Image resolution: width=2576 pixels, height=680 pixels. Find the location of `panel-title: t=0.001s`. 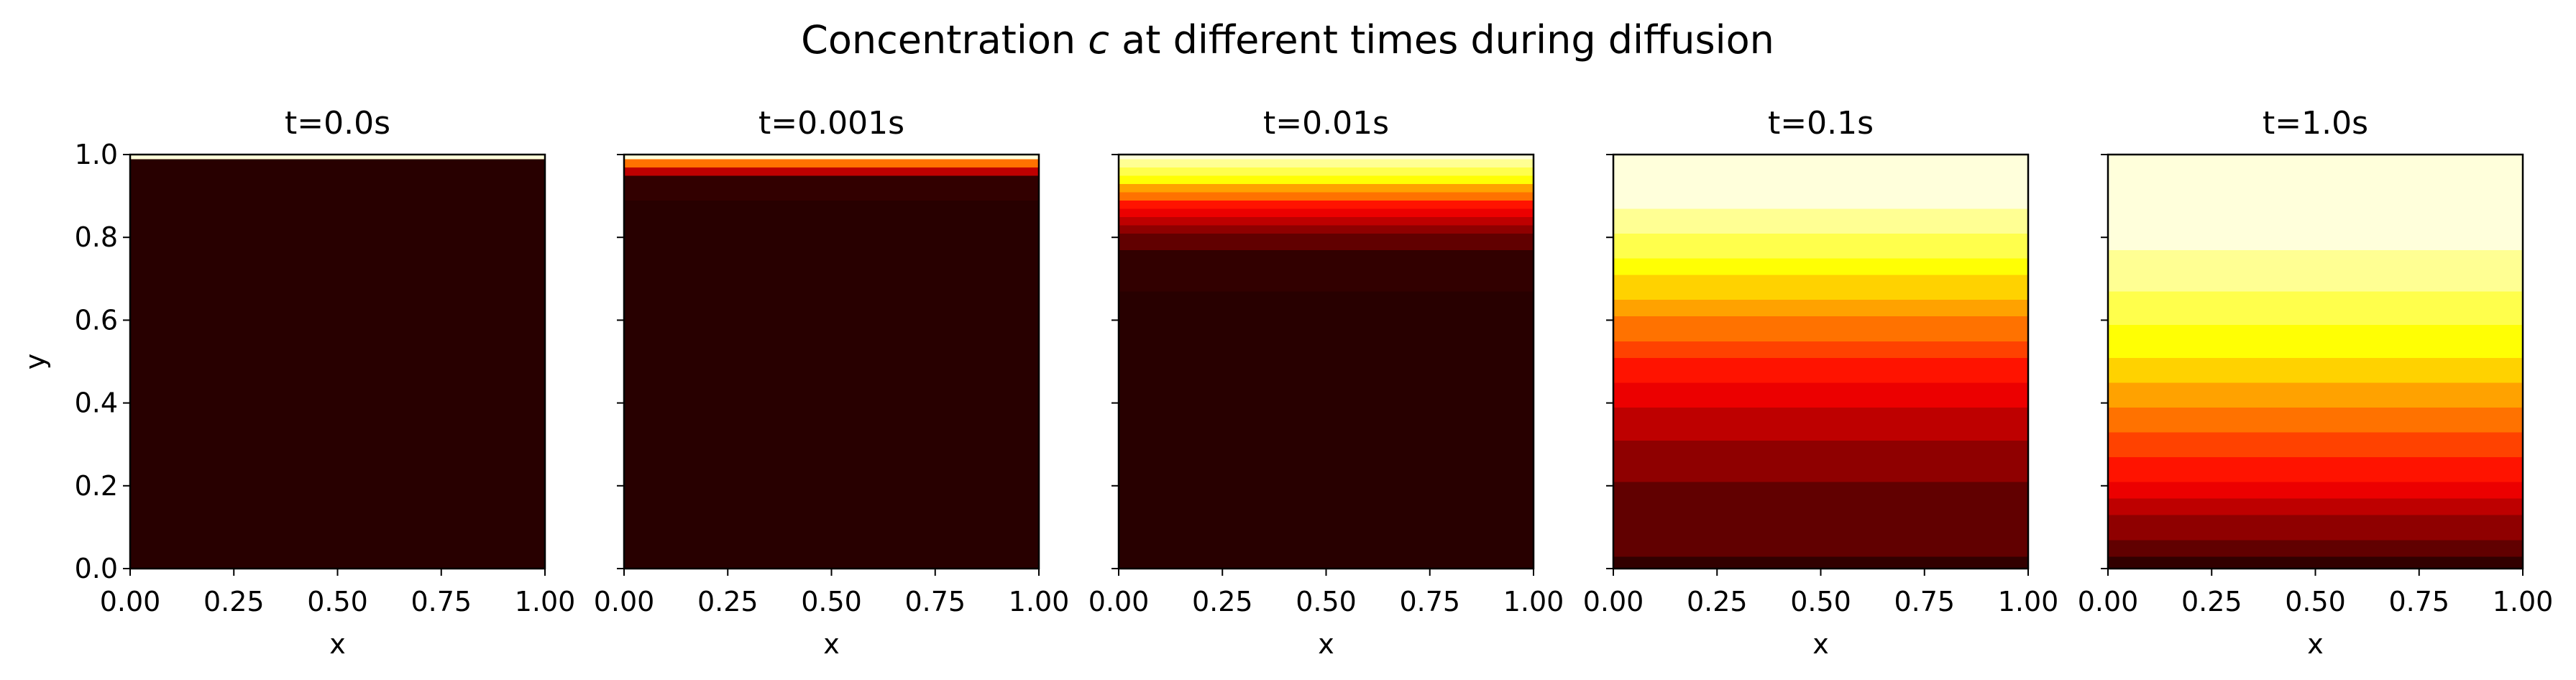

panel-title: t=0.001s is located at coordinates (831, 124).